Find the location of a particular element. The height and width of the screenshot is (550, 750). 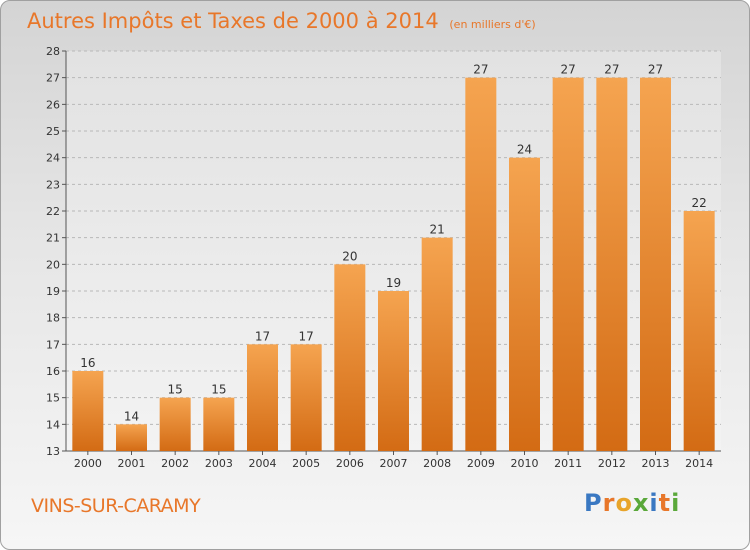

y-tick-label: 22 is located at coordinates (53, 211).